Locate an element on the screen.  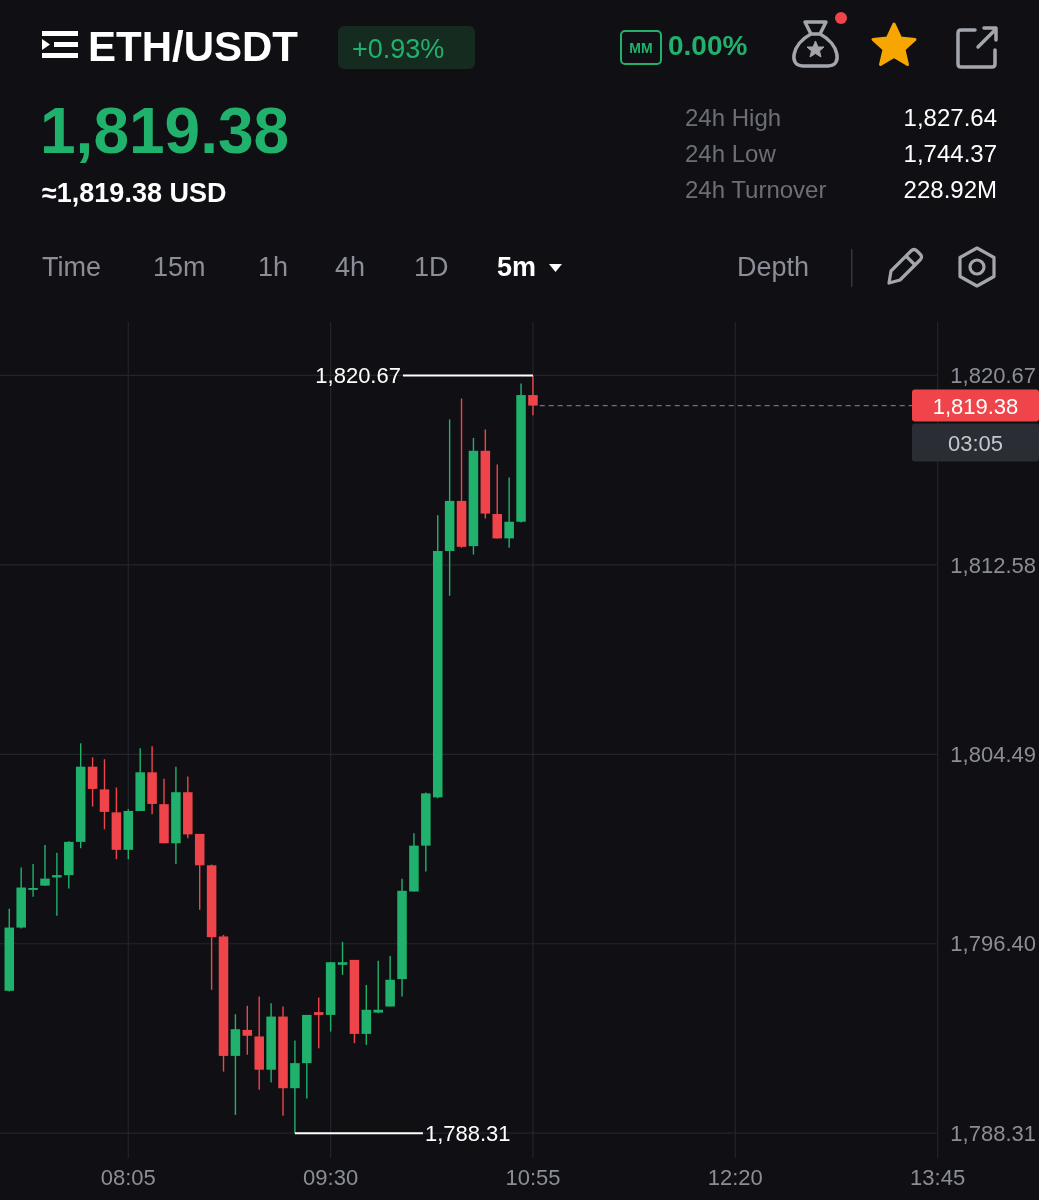
text: 24h High is located at coordinates (733, 117).